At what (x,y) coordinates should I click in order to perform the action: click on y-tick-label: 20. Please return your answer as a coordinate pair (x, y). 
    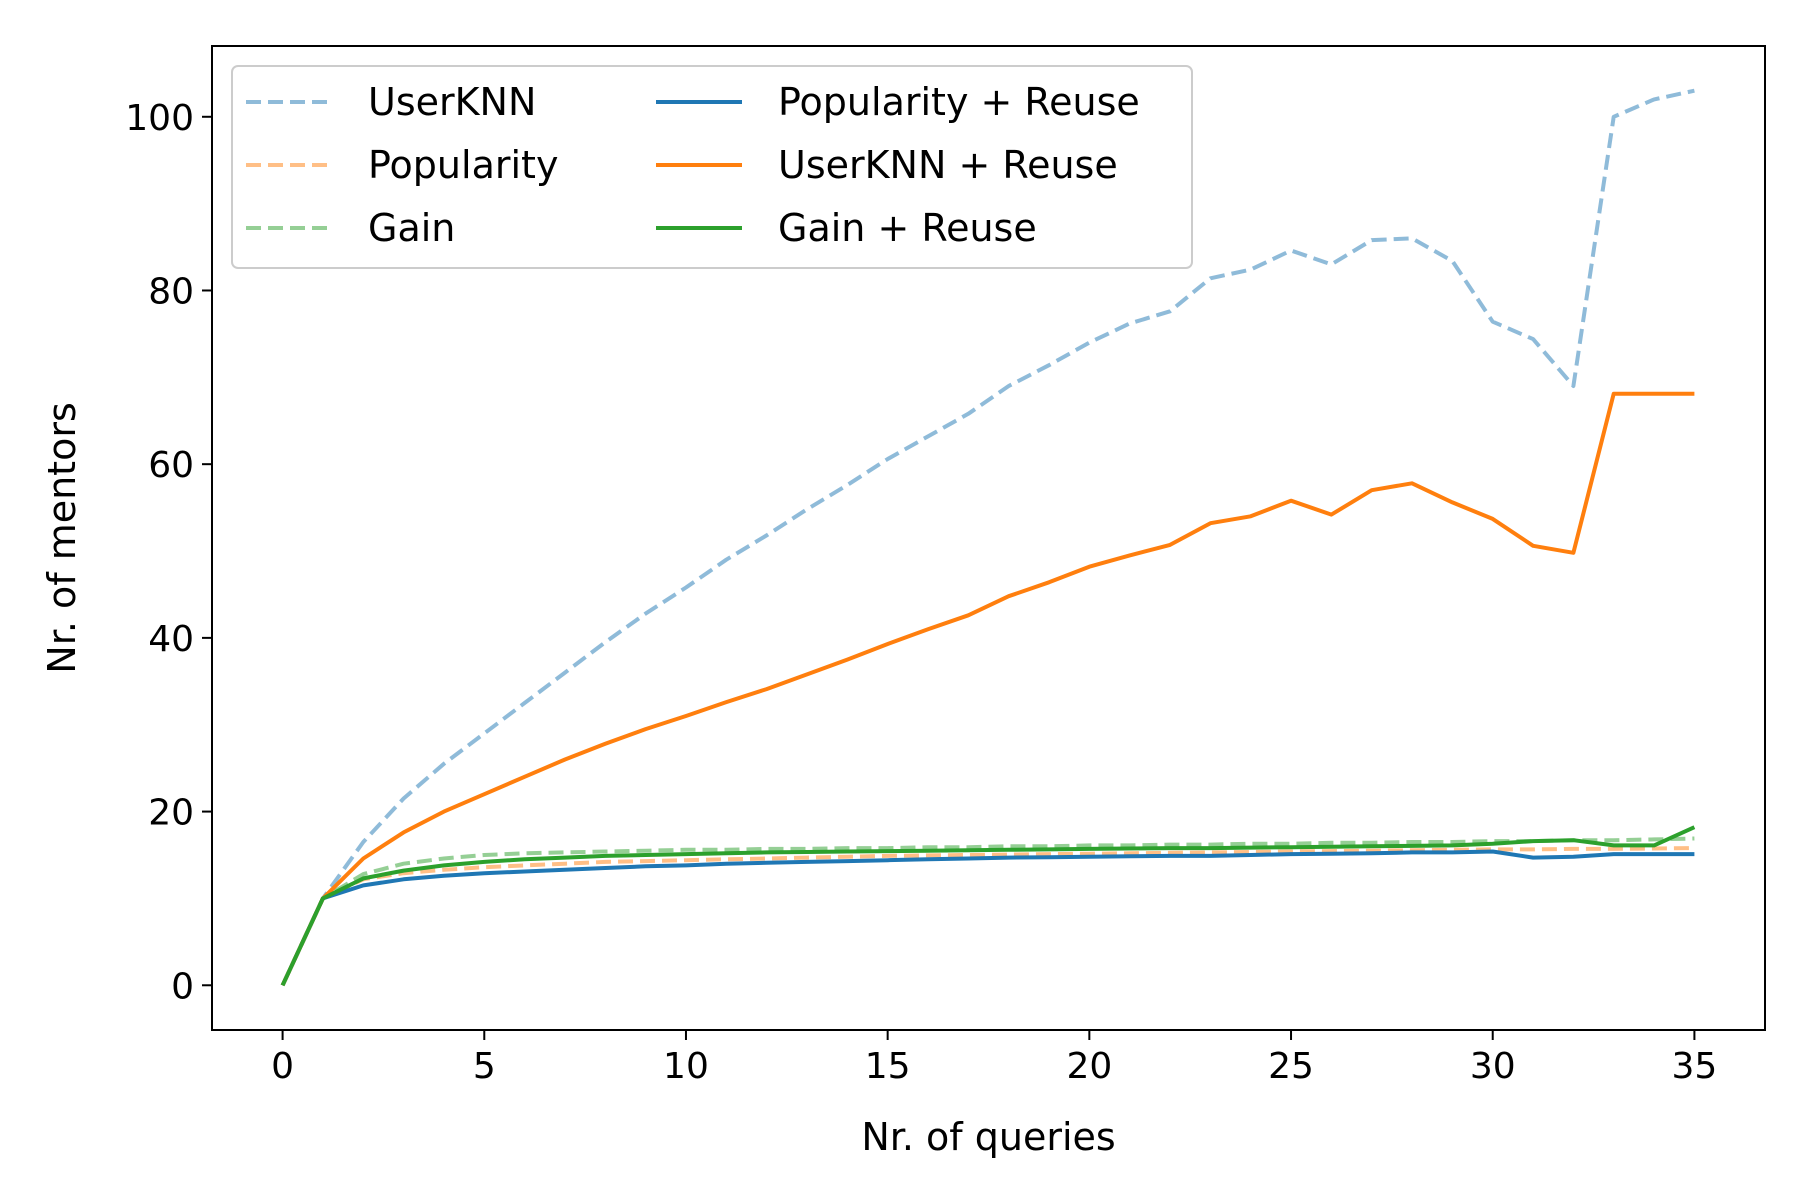
    Looking at the image, I should click on (171, 813).